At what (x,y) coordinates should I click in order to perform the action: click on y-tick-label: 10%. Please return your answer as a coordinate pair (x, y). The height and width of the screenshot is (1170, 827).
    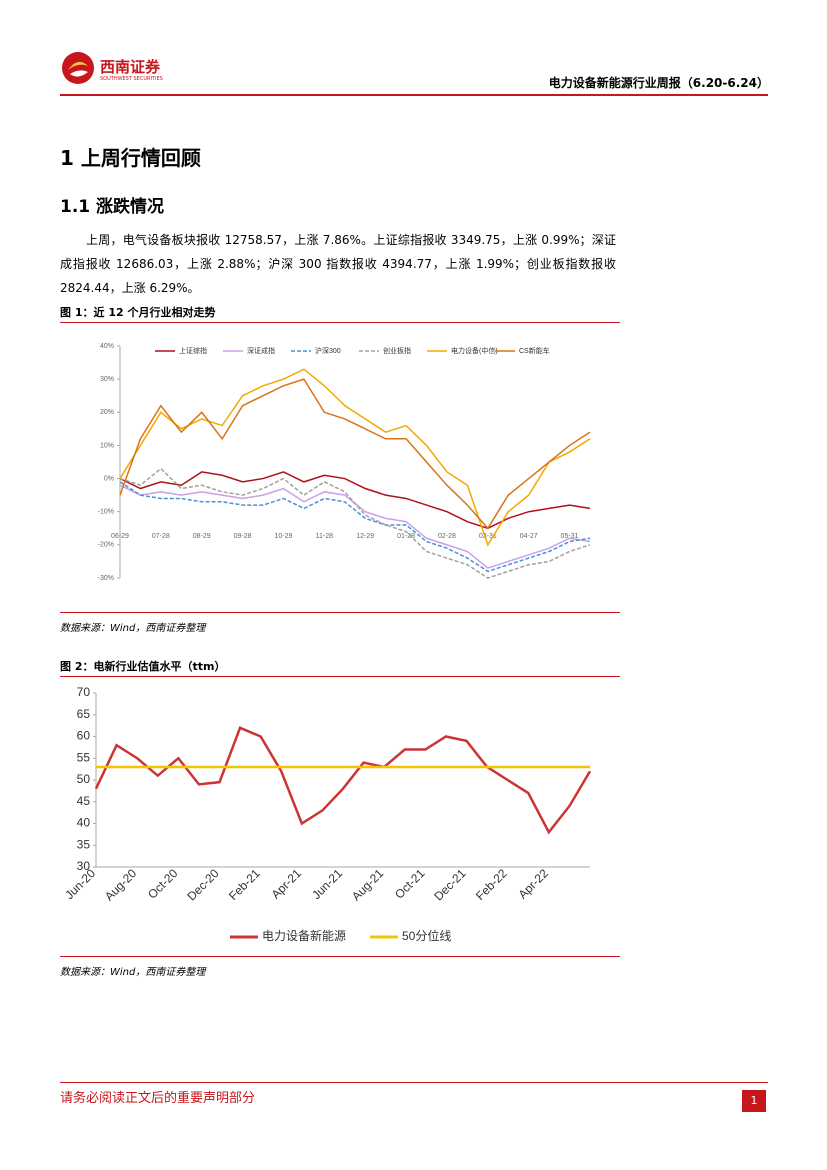
    Looking at the image, I should click on (107, 445).